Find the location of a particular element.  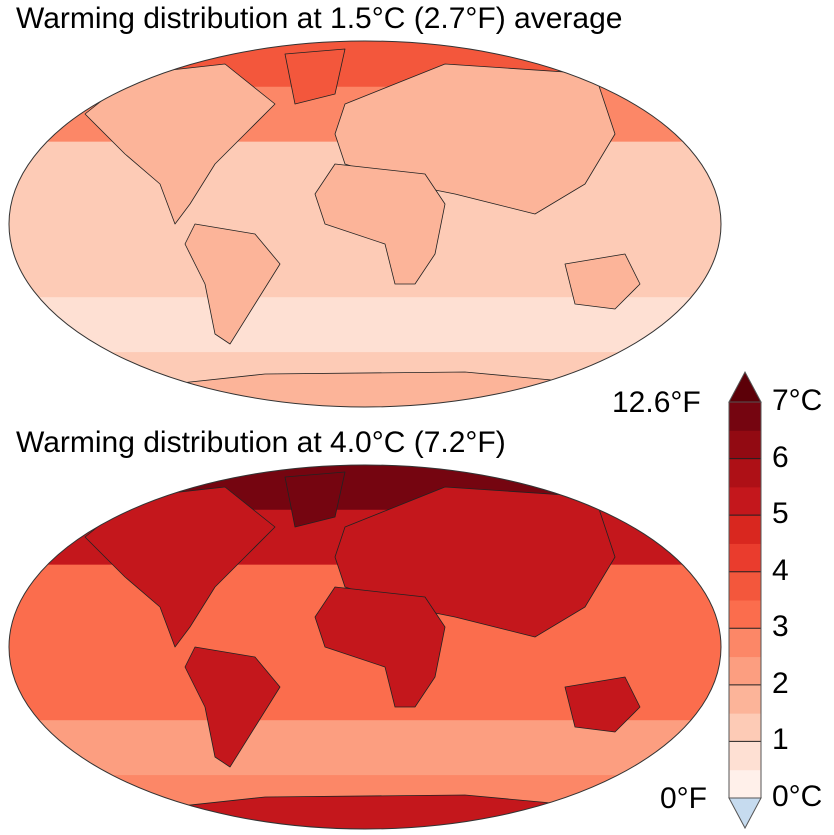

colorbar-tick-label: 0°C is located at coordinates (797, 796).